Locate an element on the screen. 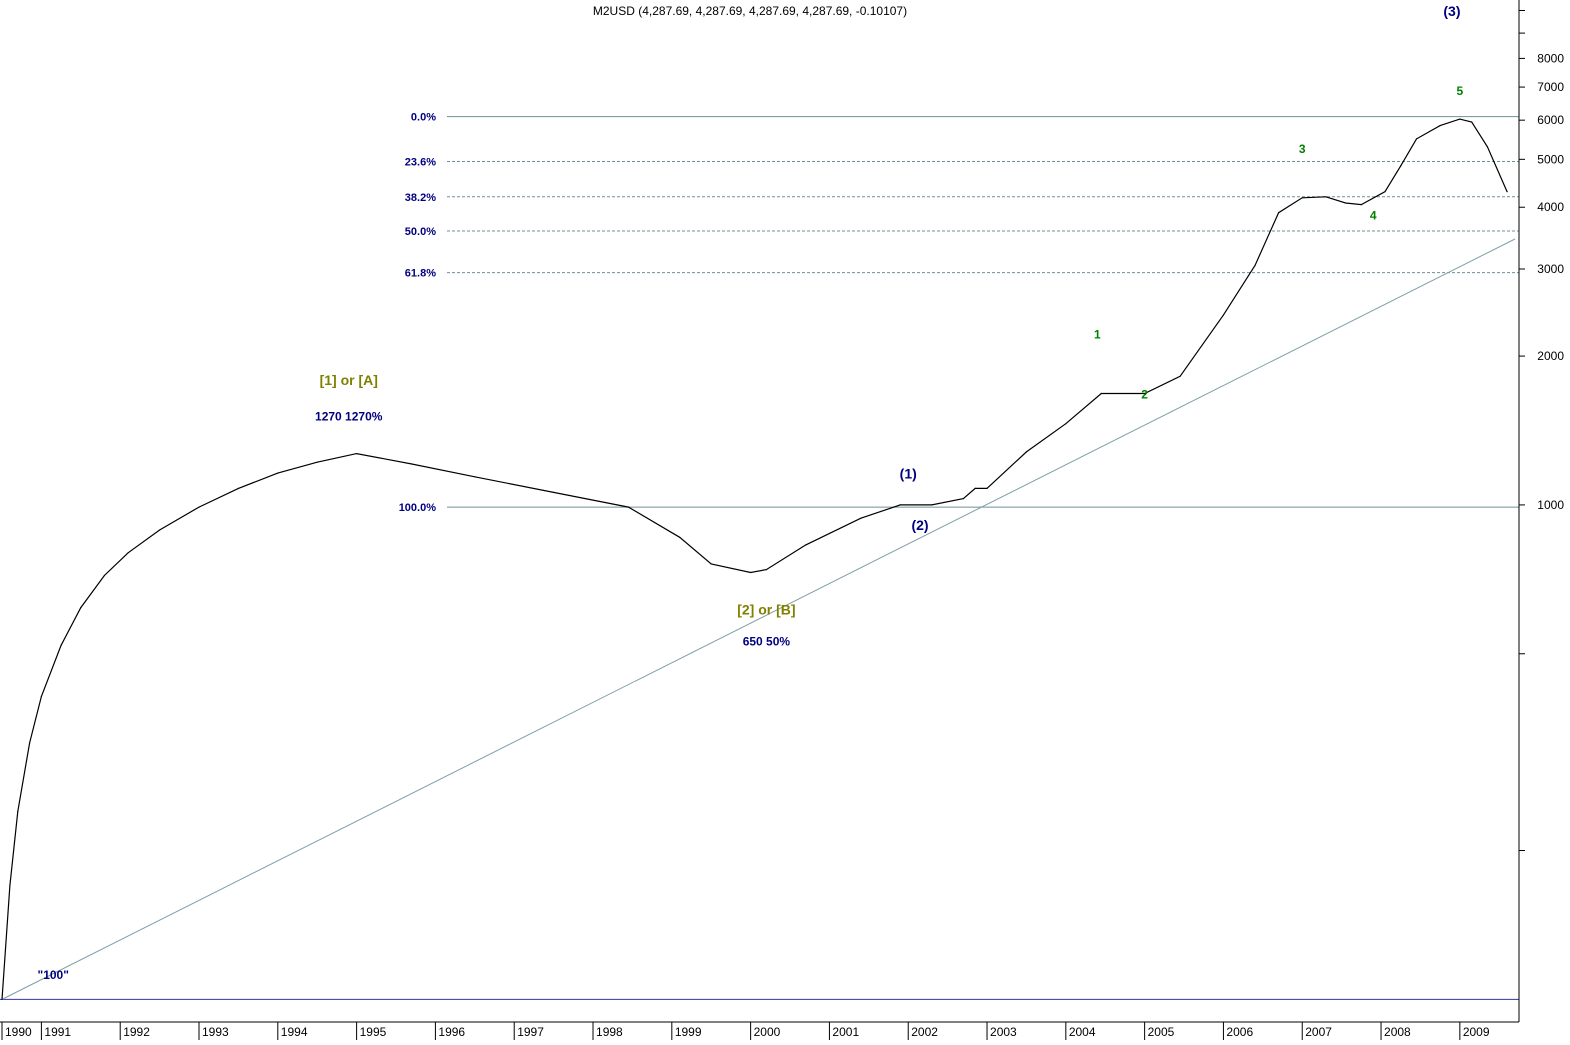 The width and height of the screenshot is (1570, 1045). x-tick-label-4: 1994 is located at coordinates (294, 1032).